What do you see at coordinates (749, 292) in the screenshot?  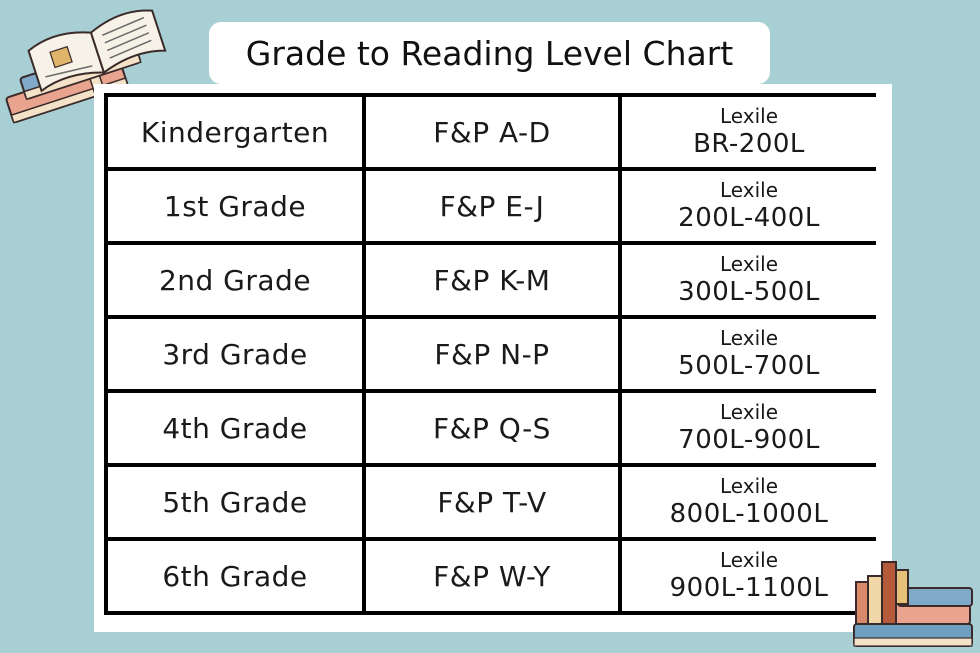 I see `lexile-range: 300L-500L` at bounding box center [749, 292].